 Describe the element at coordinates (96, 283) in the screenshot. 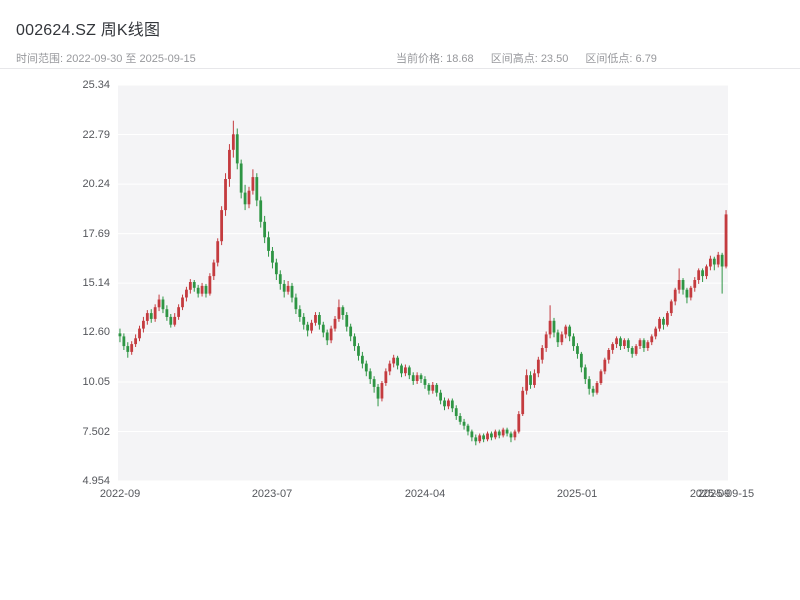

I see `y-tick-label: 15.14` at that location.